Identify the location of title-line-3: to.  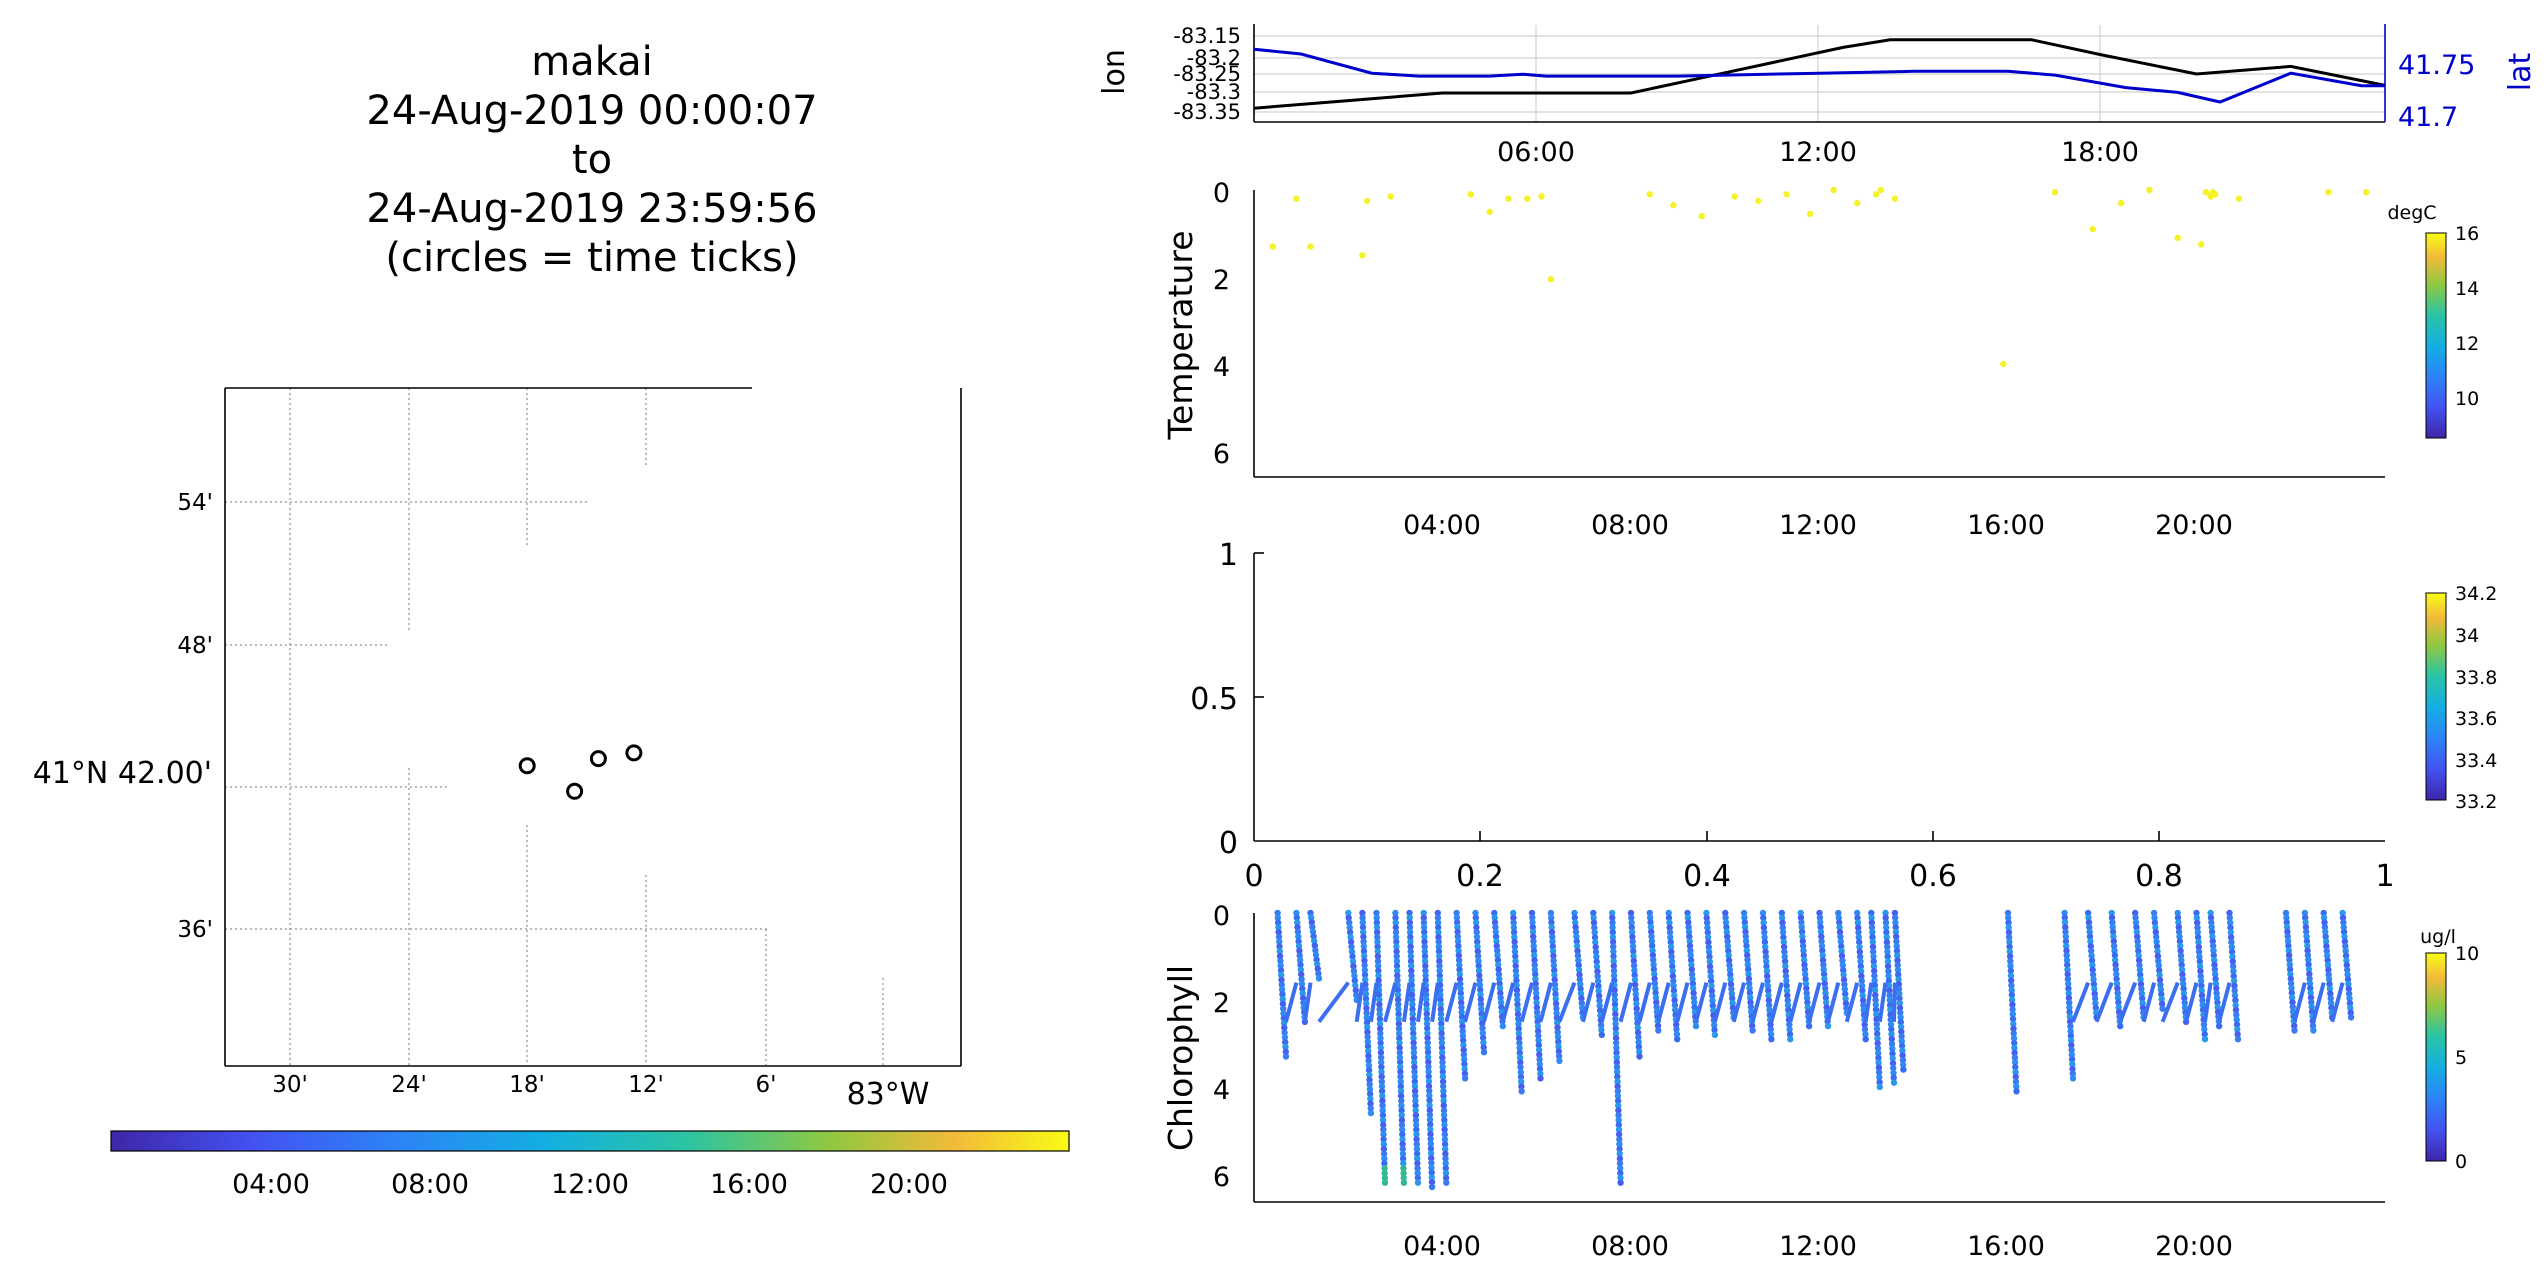
(592, 160).